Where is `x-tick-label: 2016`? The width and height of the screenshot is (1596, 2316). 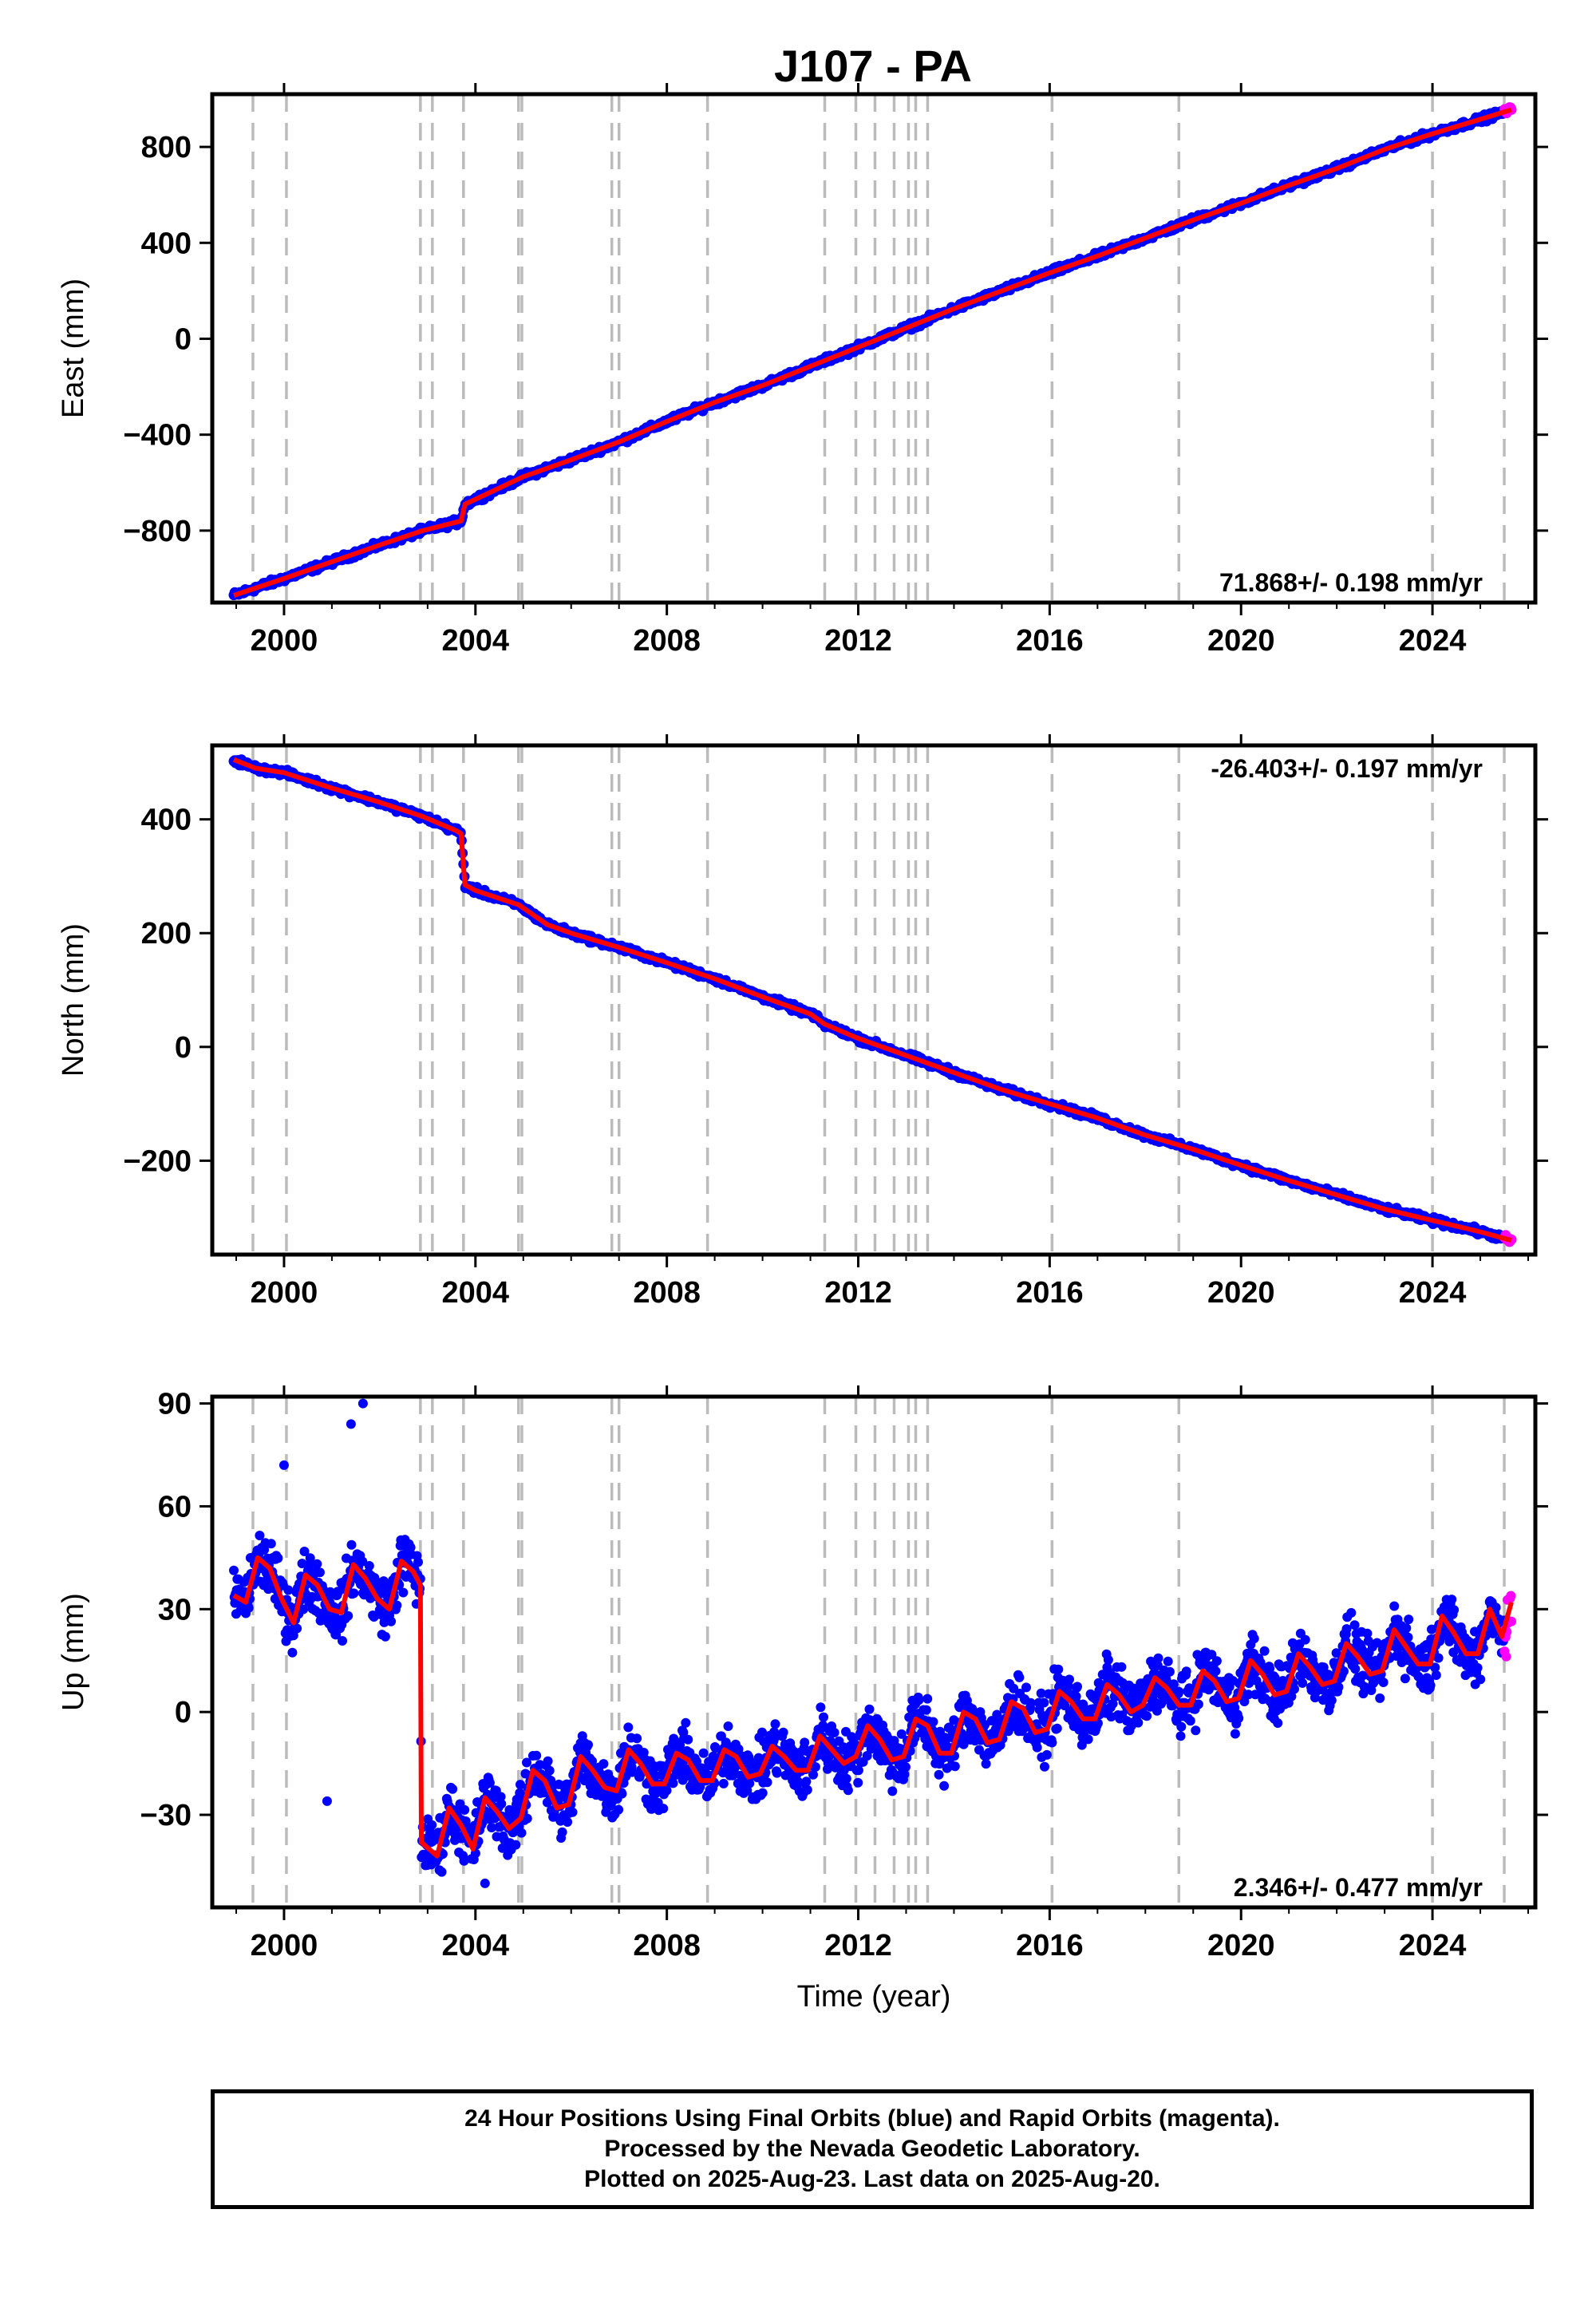 x-tick-label: 2016 is located at coordinates (1050, 641).